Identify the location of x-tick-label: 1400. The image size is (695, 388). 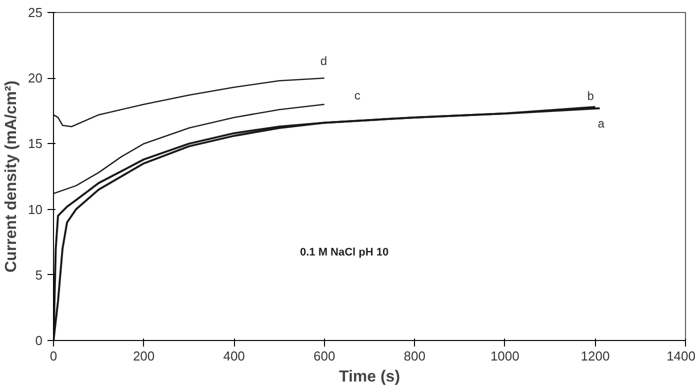
(680, 356).